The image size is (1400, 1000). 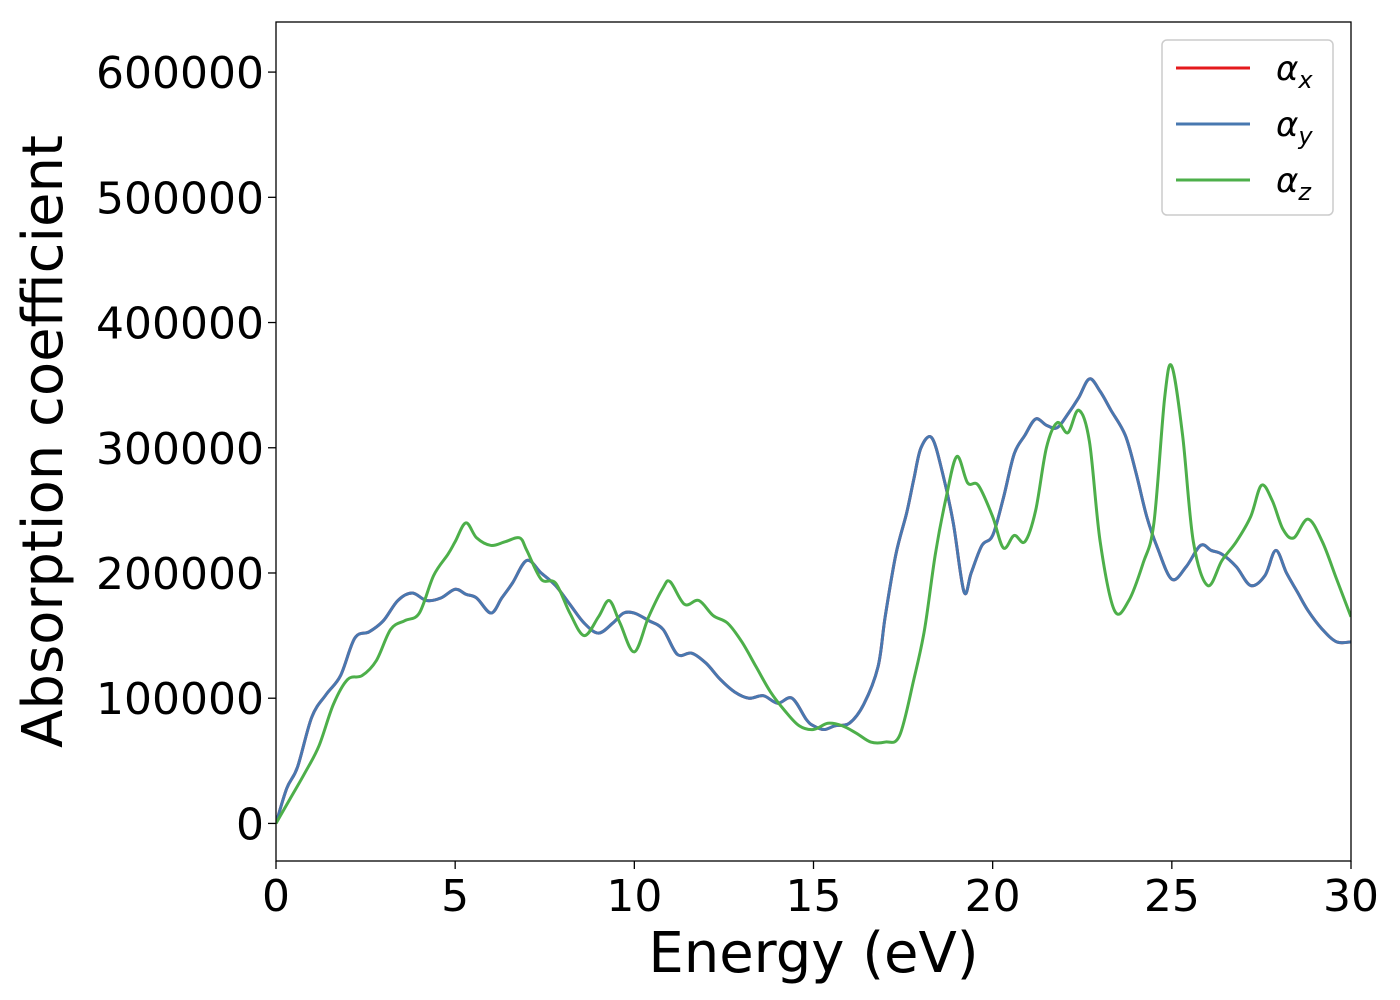 I want to click on y-tick-label: 300000, so click(x=180, y=449).